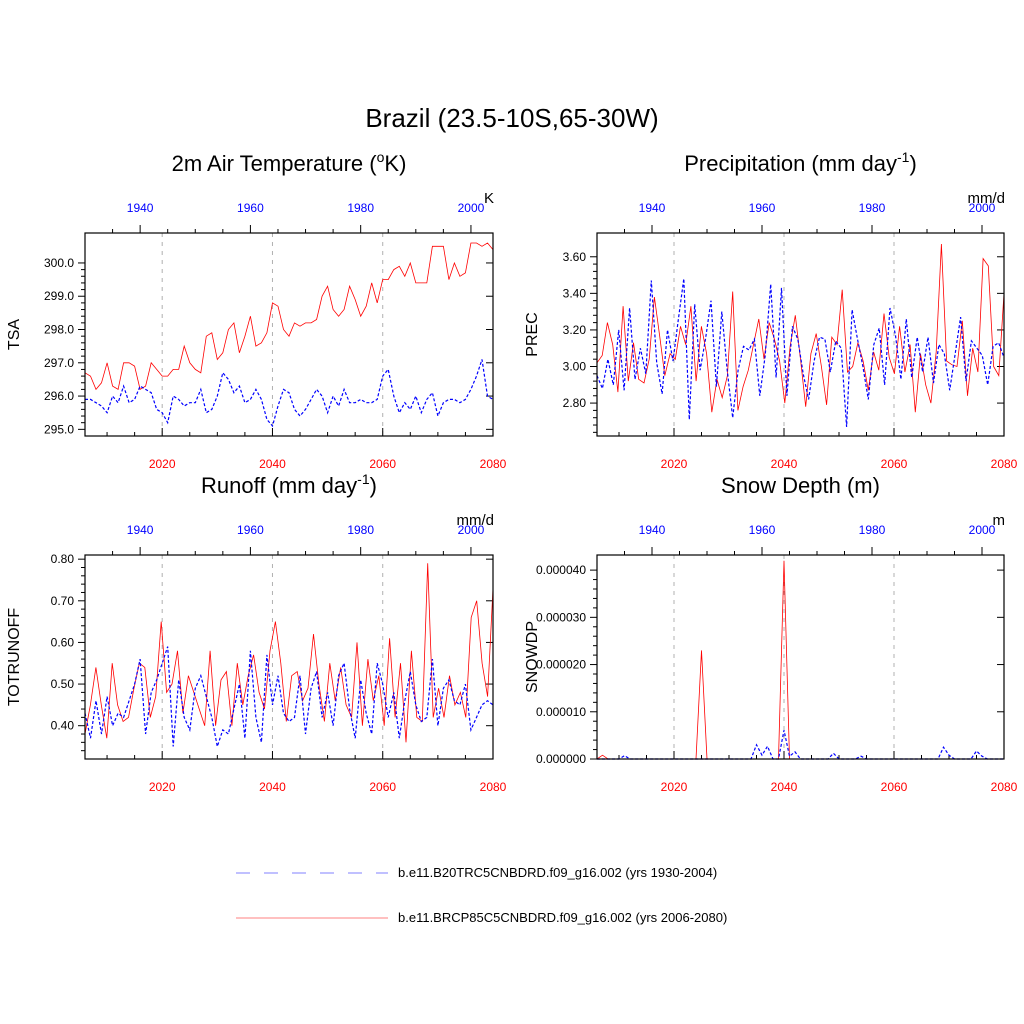 The width and height of the screenshot is (1024, 1024). What do you see at coordinates (59, 330) in the screenshot?
I see `y-tick-label: 298.0` at bounding box center [59, 330].